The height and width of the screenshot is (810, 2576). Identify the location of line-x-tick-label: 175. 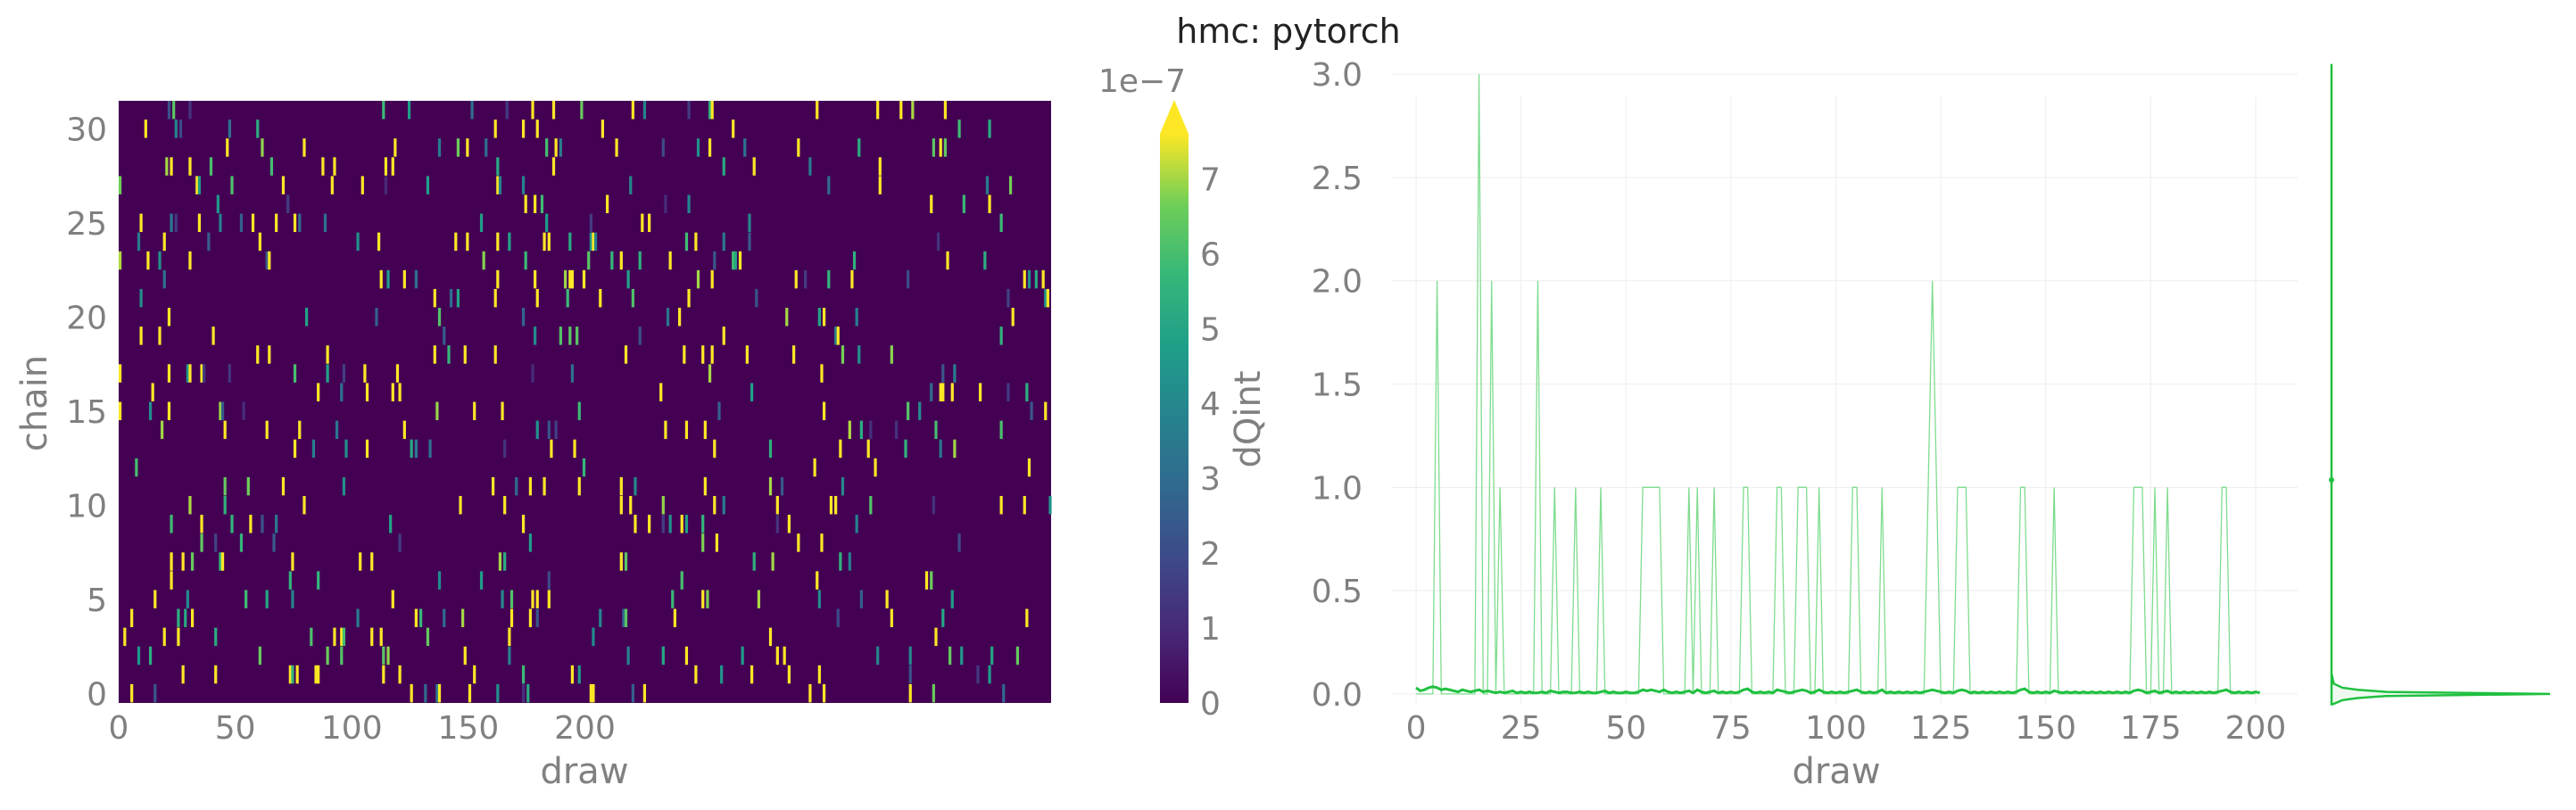
(2151, 728).